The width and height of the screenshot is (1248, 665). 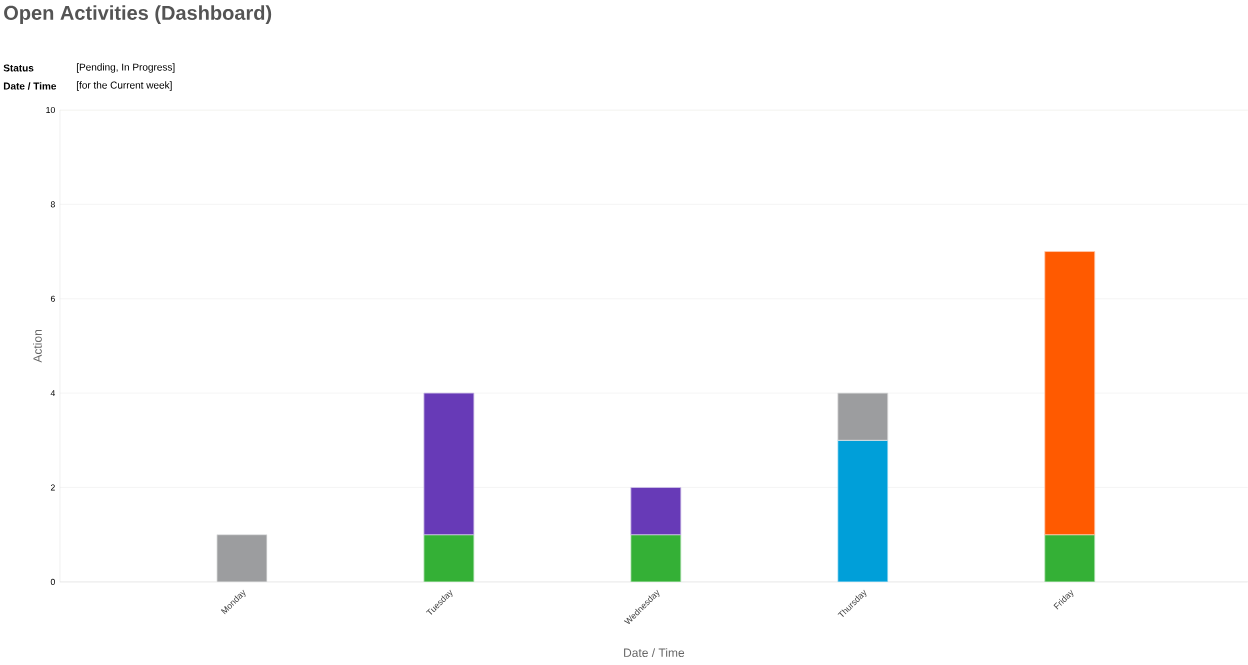 I want to click on y-tick-label: 0, so click(x=52, y=582).